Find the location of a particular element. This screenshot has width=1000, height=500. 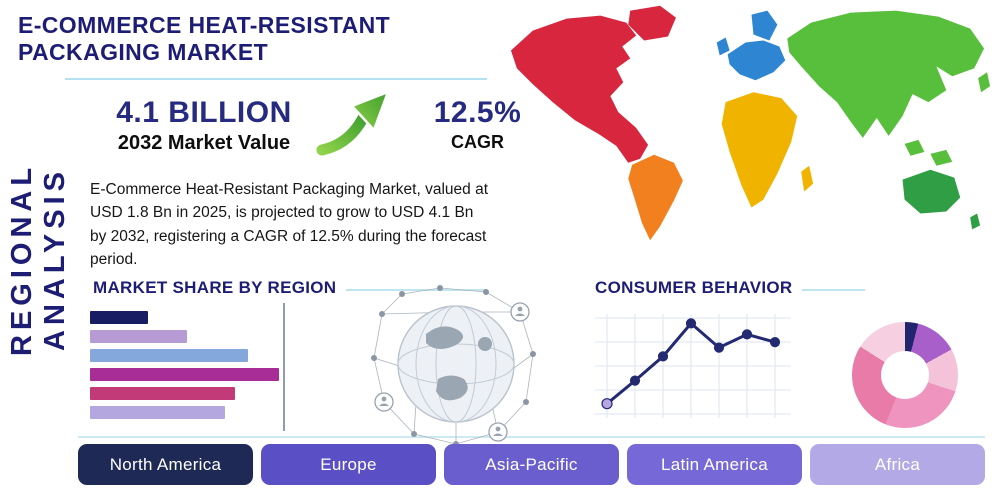

region-button-africa: Africa is located at coordinates (897, 464).